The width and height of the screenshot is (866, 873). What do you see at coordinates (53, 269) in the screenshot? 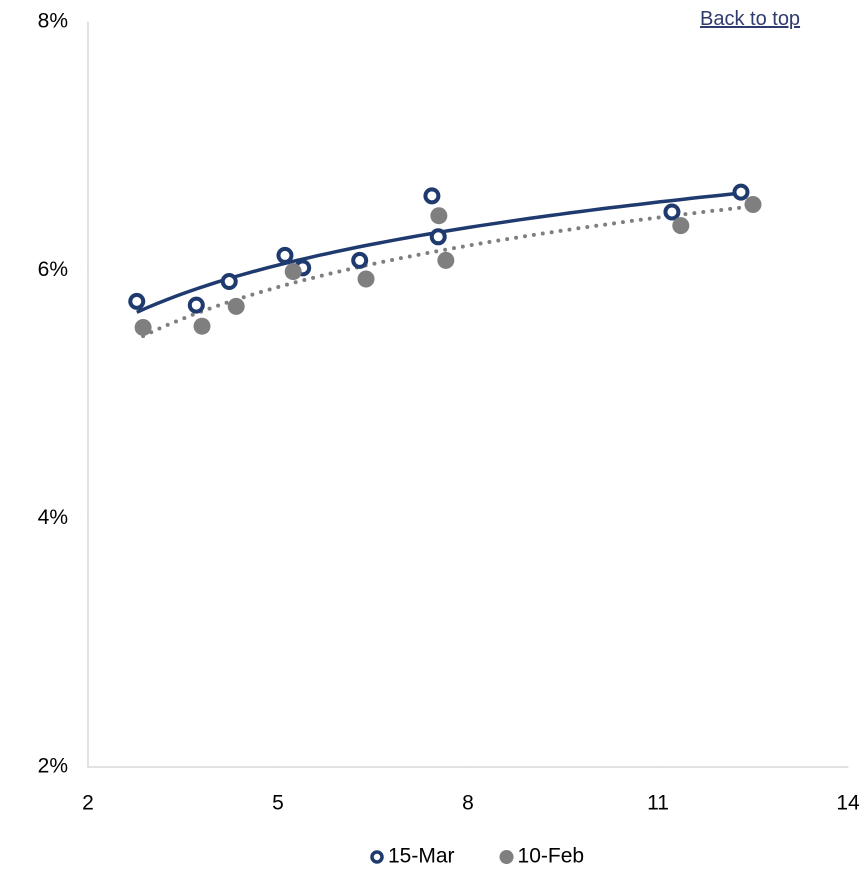
I see `y-tick-label: 6%` at bounding box center [53, 269].